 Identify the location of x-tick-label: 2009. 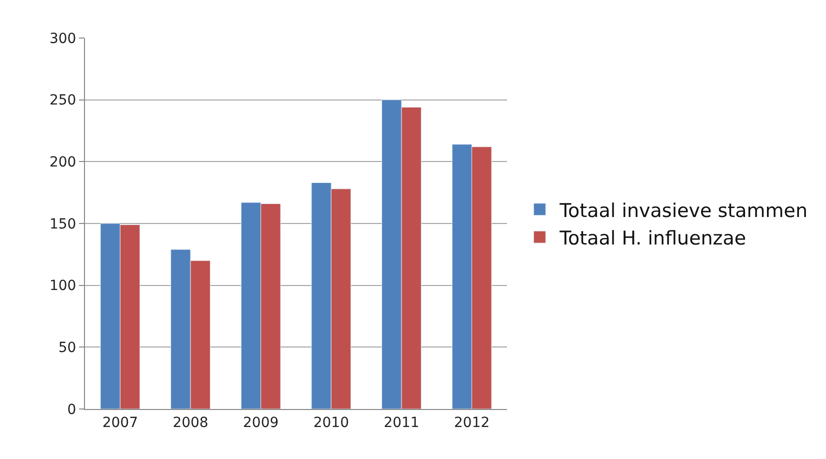
(261, 422).